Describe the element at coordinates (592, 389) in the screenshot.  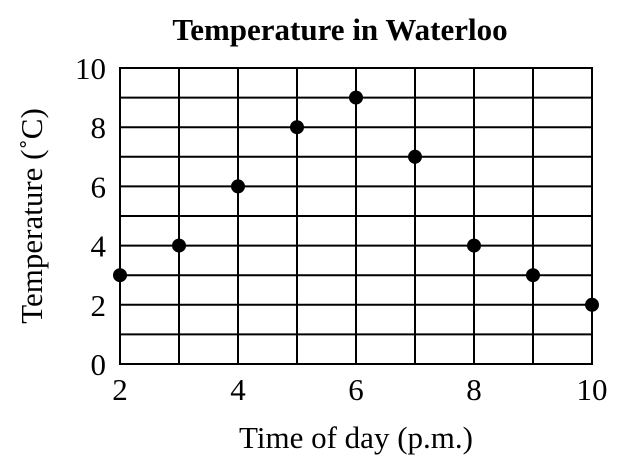
I see `x-tick-label: 10` at that location.